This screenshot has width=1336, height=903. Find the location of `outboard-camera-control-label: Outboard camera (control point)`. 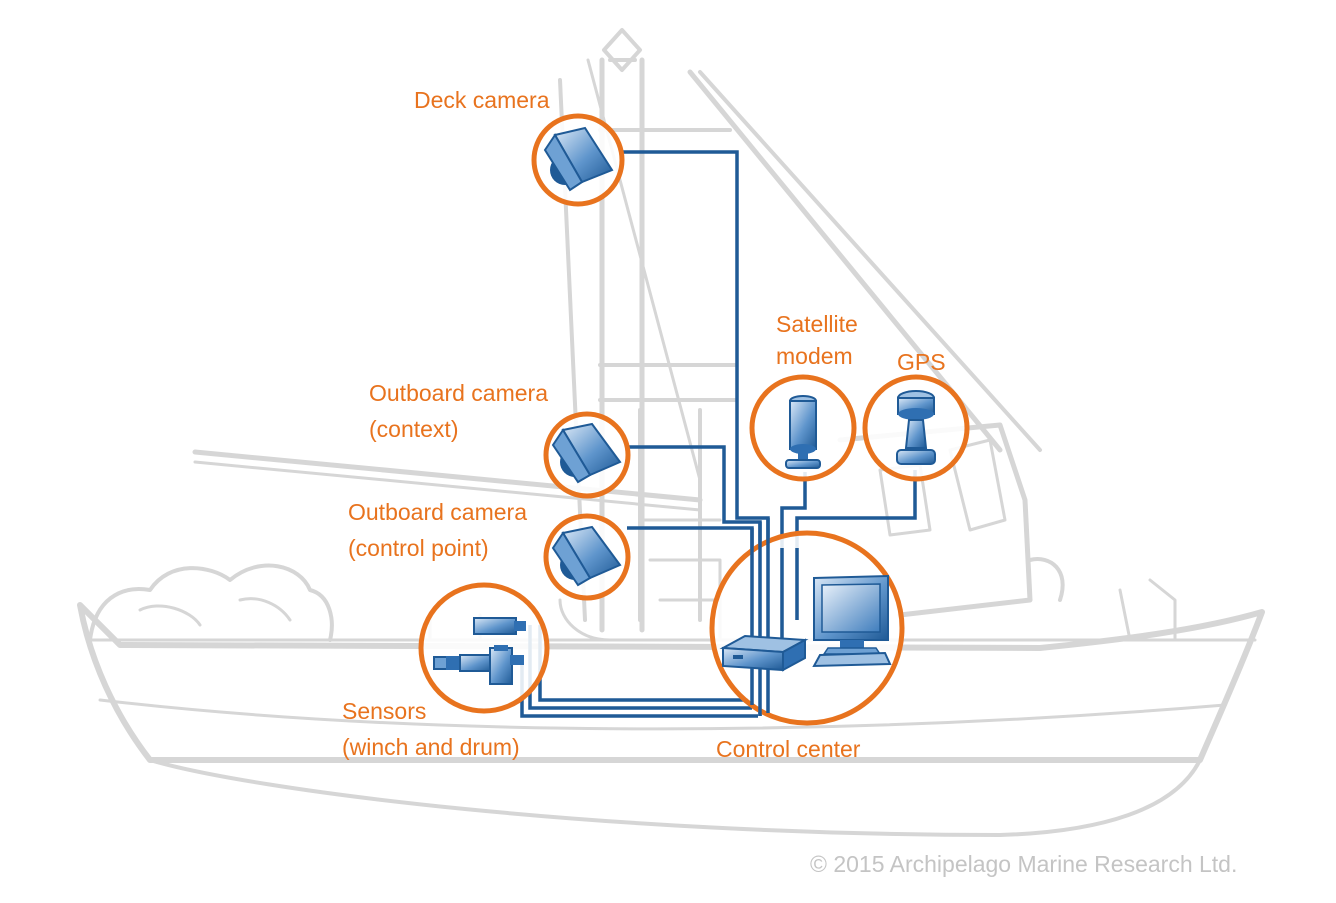

outboard-camera-control-label: Outboard camera (control point) is located at coordinates (437, 530).